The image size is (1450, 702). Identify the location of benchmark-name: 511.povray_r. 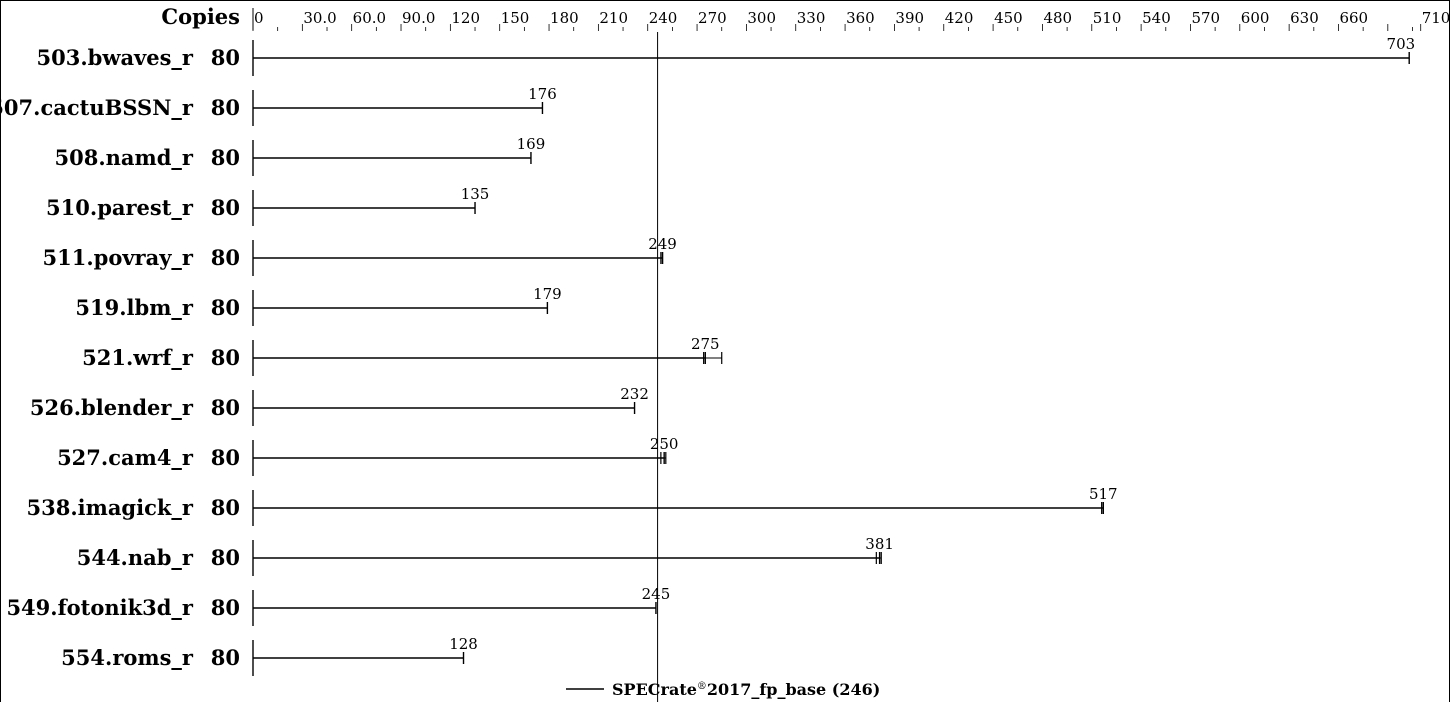
(118, 257).